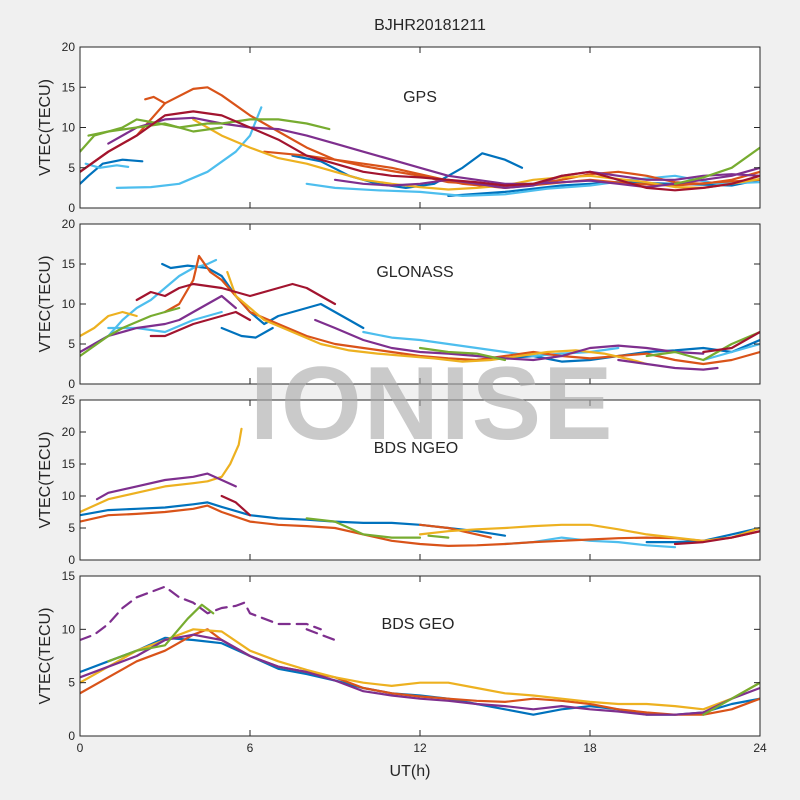 Image resolution: width=800 pixels, height=800 pixels. What do you see at coordinates (69, 400) in the screenshot?
I see `y-tick-label: 25` at bounding box center [69, 400].